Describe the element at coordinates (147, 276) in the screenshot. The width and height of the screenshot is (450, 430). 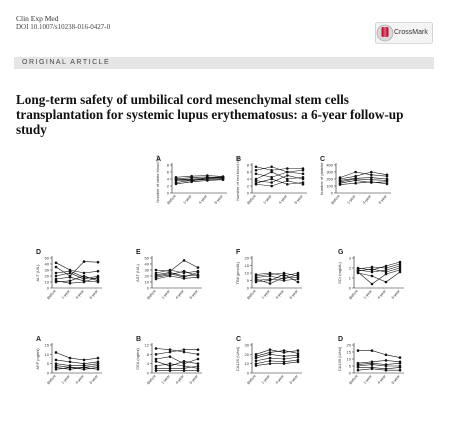
I see `y-tick-label: 20` at that location.